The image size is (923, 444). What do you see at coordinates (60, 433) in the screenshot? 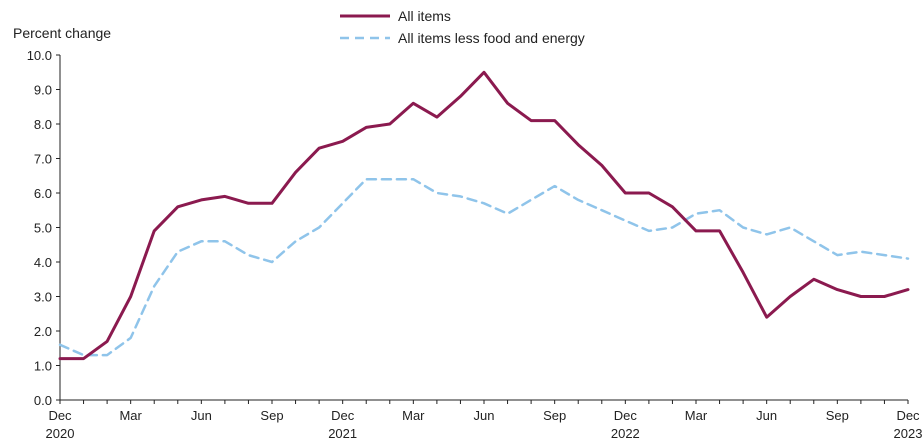
I see `x-tick-year-label: 2020` at bounding box center [60, 433].